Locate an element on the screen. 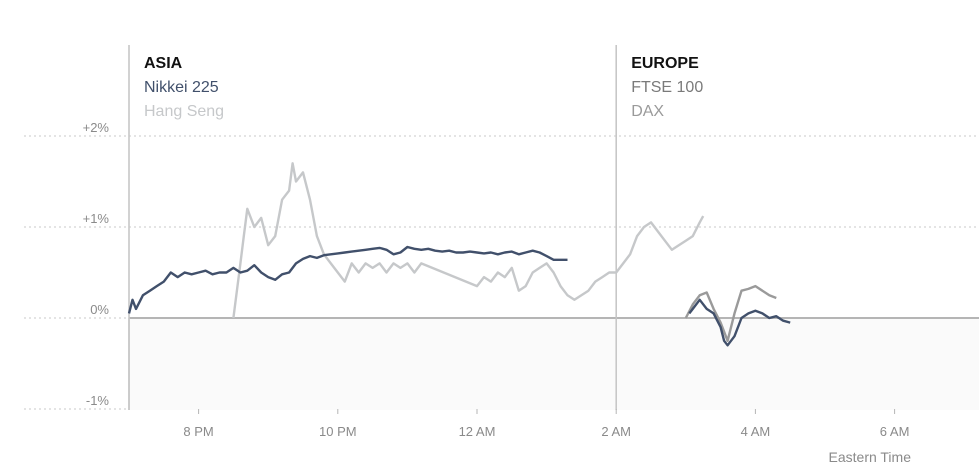 The image size is (979, 475). x-tick-label: 2 AM is located at coordinates (616, 431).